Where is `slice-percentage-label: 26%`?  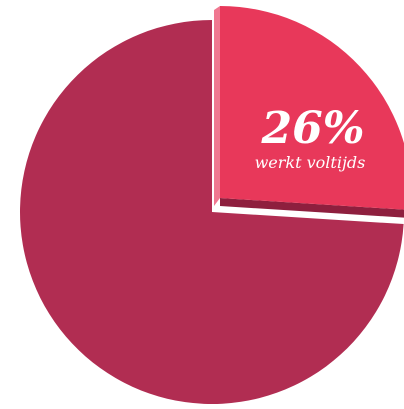 slice-percentage-label: 26% is located at coordinates (312, 128).